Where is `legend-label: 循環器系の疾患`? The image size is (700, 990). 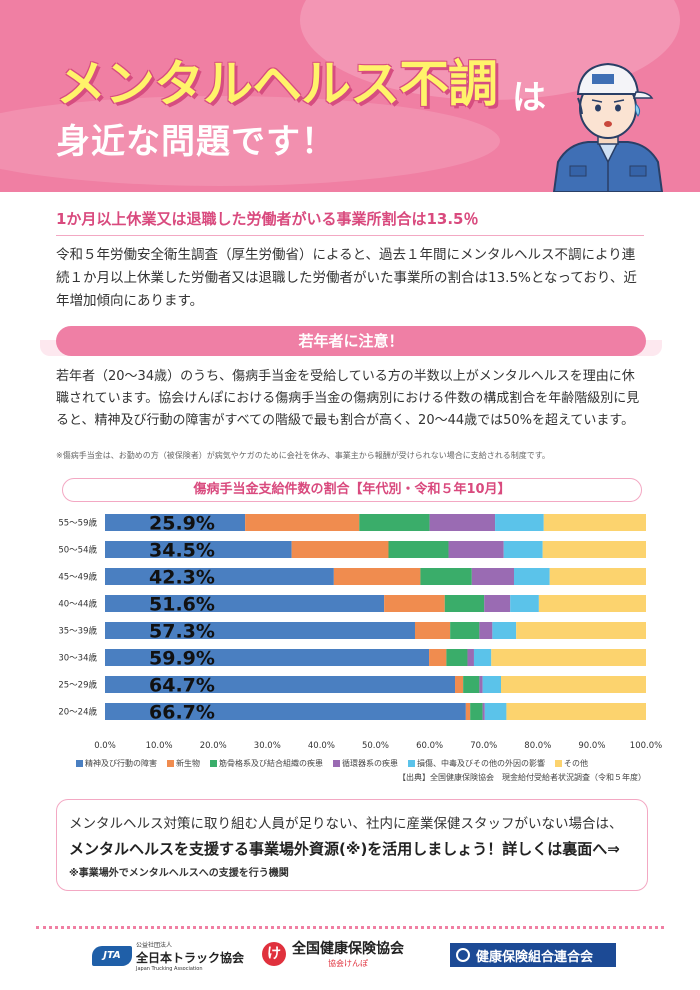 legend-label: 循環器系の疾患 is located at coordinates (370, 763).